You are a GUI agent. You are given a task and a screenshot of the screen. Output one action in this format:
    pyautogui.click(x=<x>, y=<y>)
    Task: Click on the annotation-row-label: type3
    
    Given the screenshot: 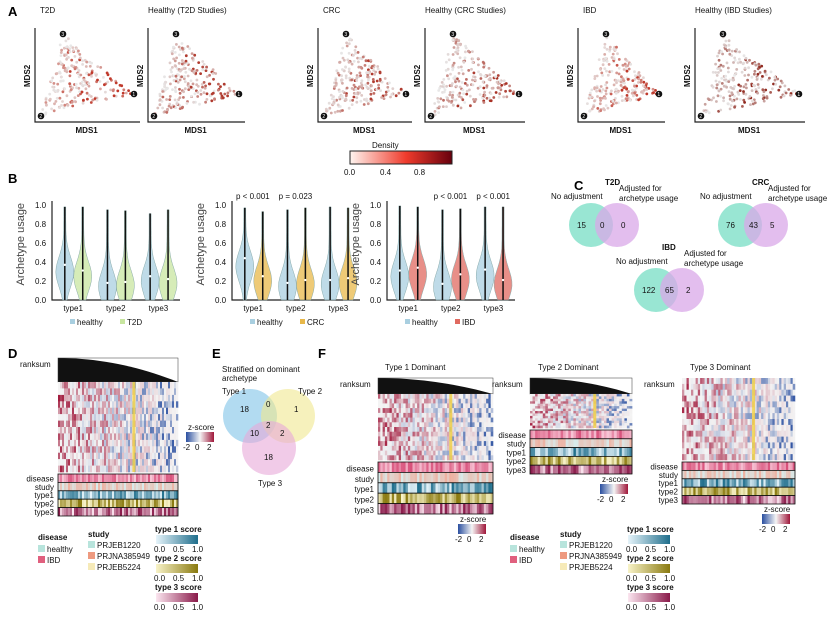 What is the action you would take?
    pyautogui.click(x=516, y=470)
    